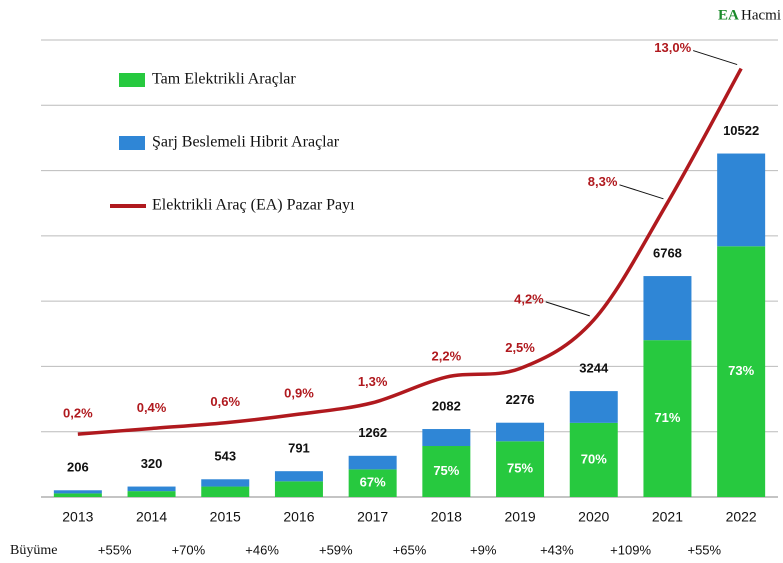 The width and height of the screenshot is (783, 563). Describe the element at coordinates (225, 517) in the screenshot. I see `x-tick-label: 2015` at that location.